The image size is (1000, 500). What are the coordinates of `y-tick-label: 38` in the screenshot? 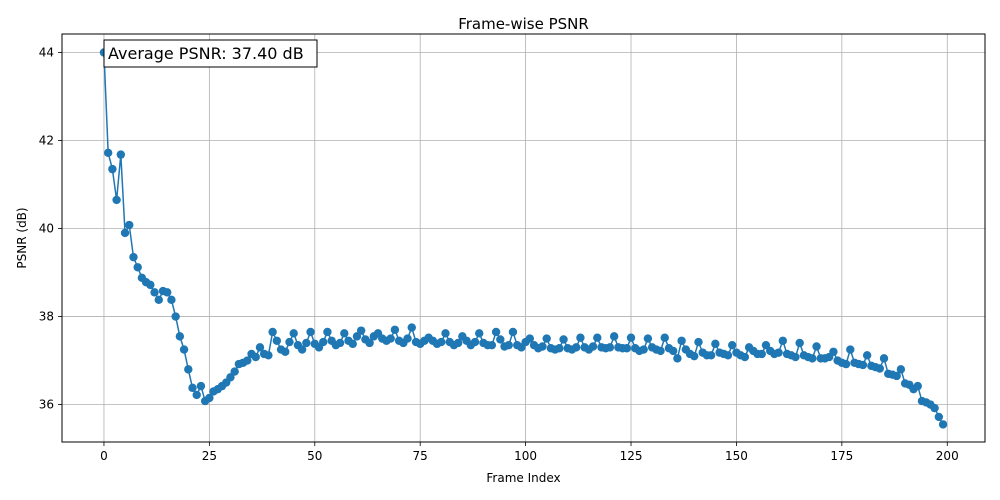 It's located at (46, 317).